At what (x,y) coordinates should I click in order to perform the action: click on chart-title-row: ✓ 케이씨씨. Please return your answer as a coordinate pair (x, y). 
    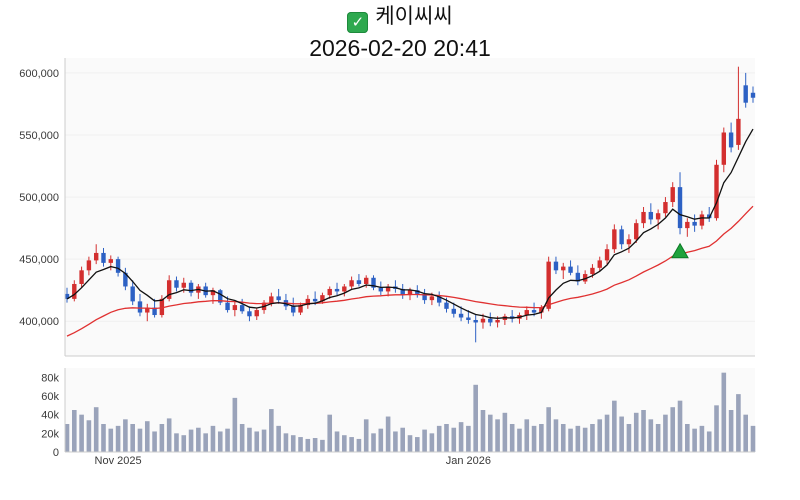
    Looking at the image, I should click on (400, 18).